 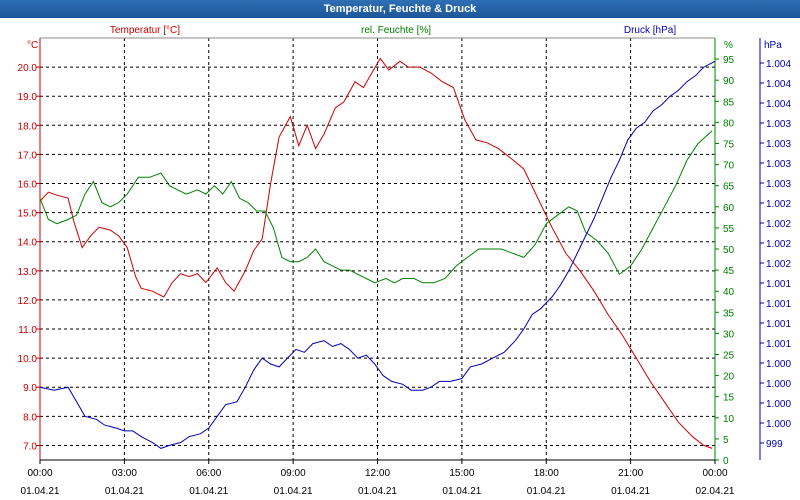 I want to click on date-tick-label: 02.04.21, so click(x=715, y=491).